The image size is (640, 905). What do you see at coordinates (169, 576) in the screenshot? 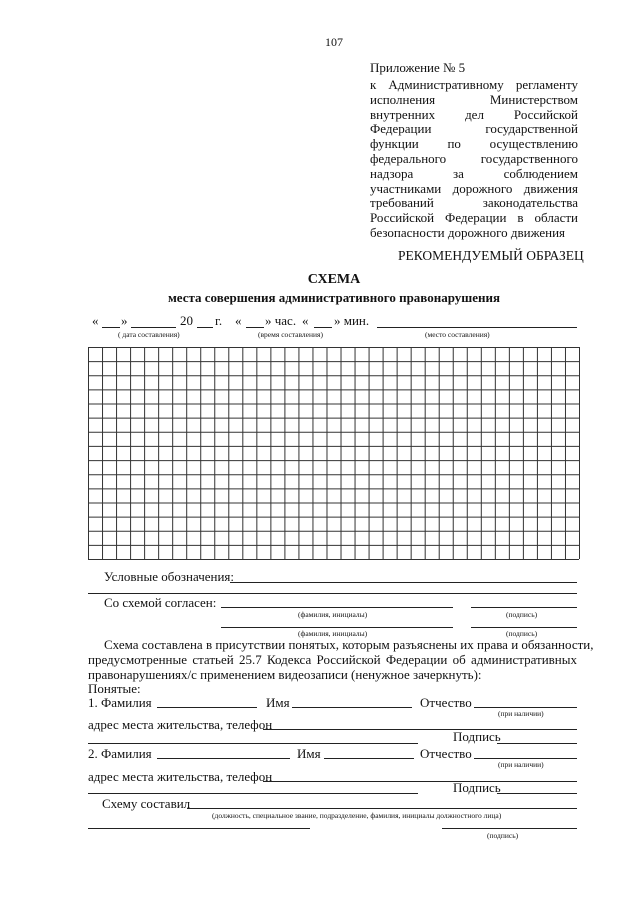
I see `legend-label: Условные обозначения:` at bounding box center [169, 576].